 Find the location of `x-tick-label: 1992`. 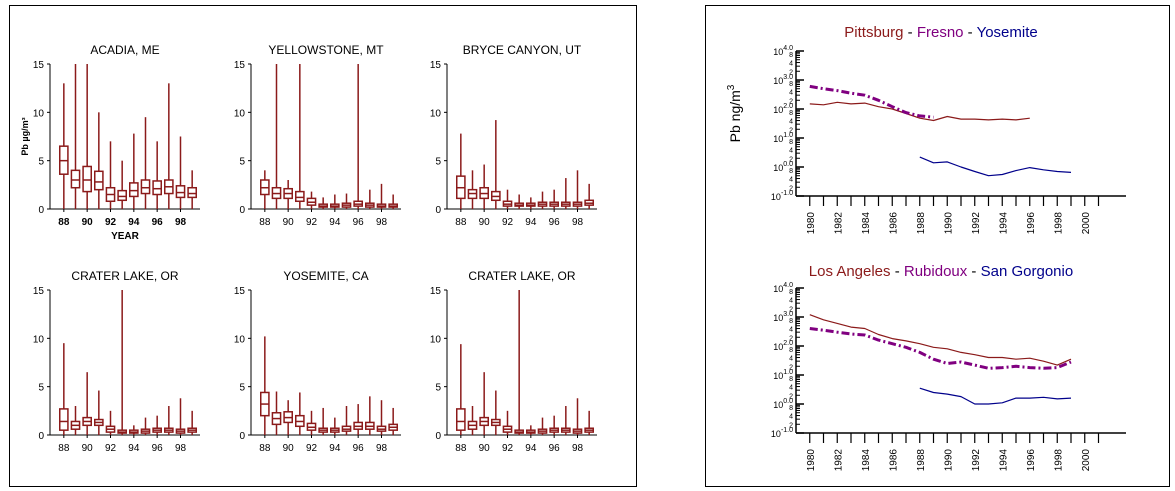

x-tick-label: 1992 is located at coordinates (976, 223).